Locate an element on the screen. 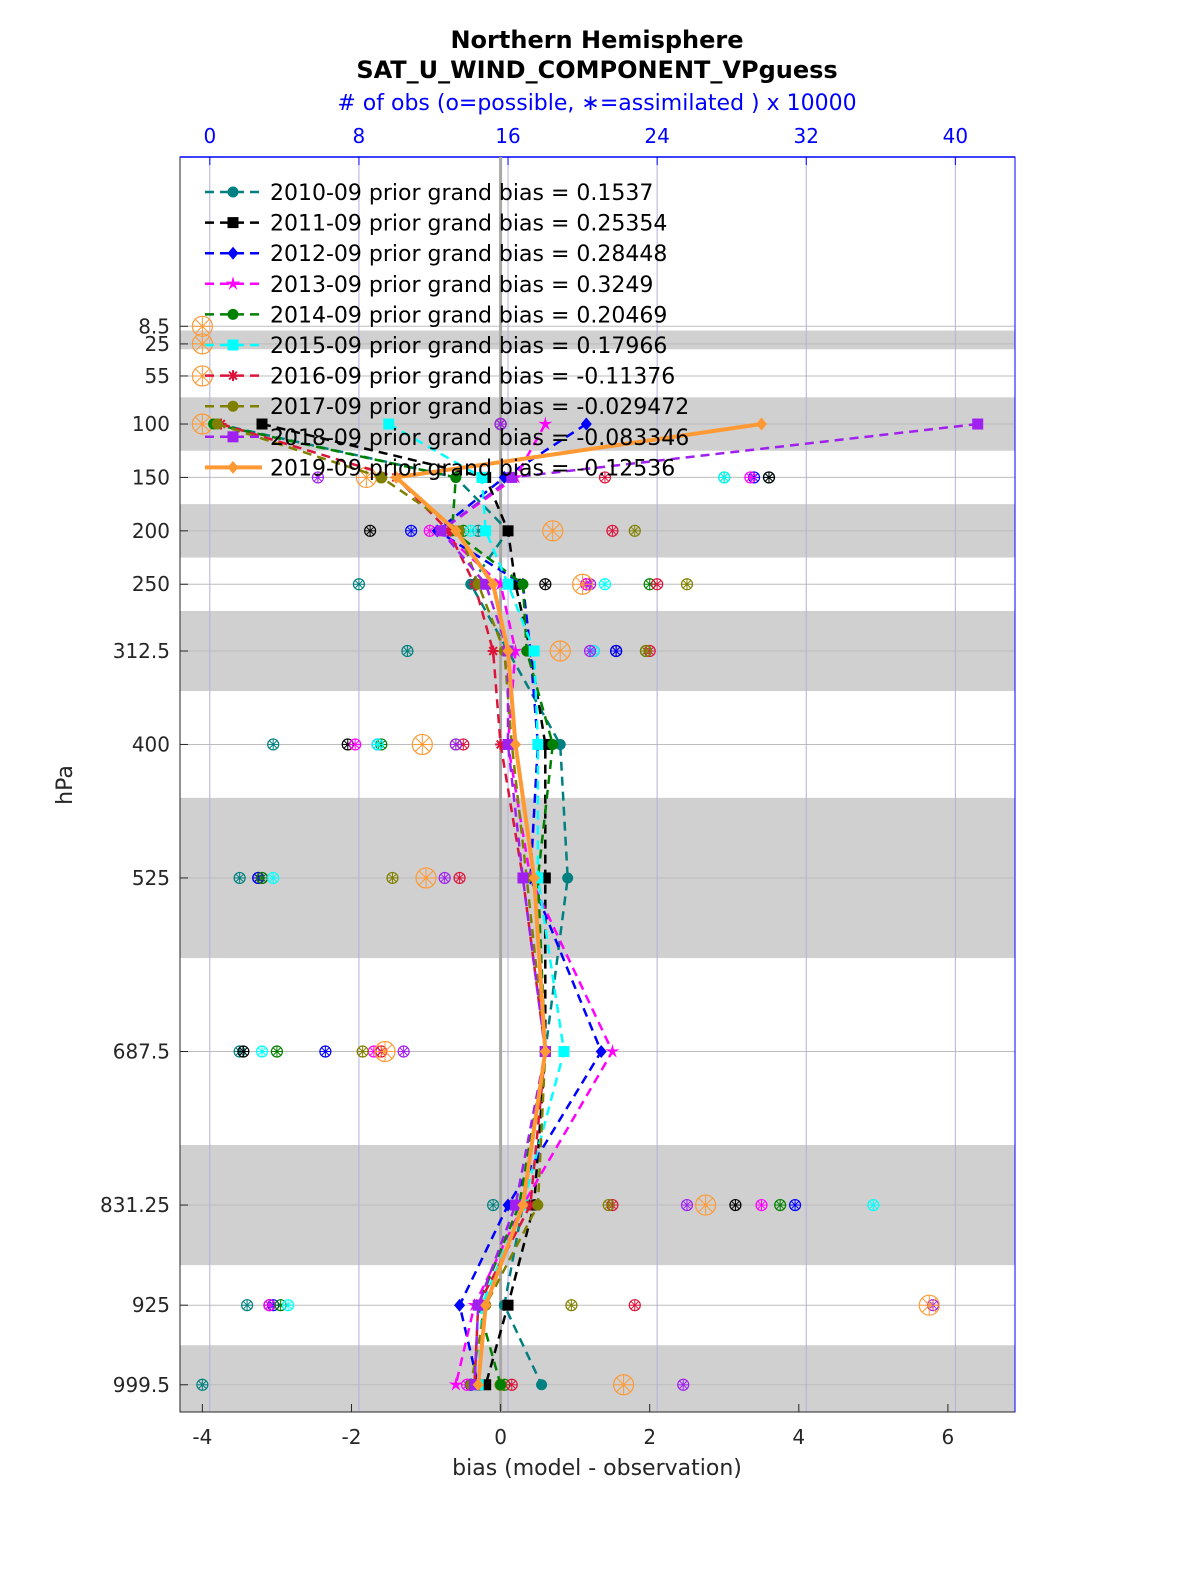  legend-entry-9: 2019-09 prior grand bias = -0.12536 is located at coordinates (472, 468).